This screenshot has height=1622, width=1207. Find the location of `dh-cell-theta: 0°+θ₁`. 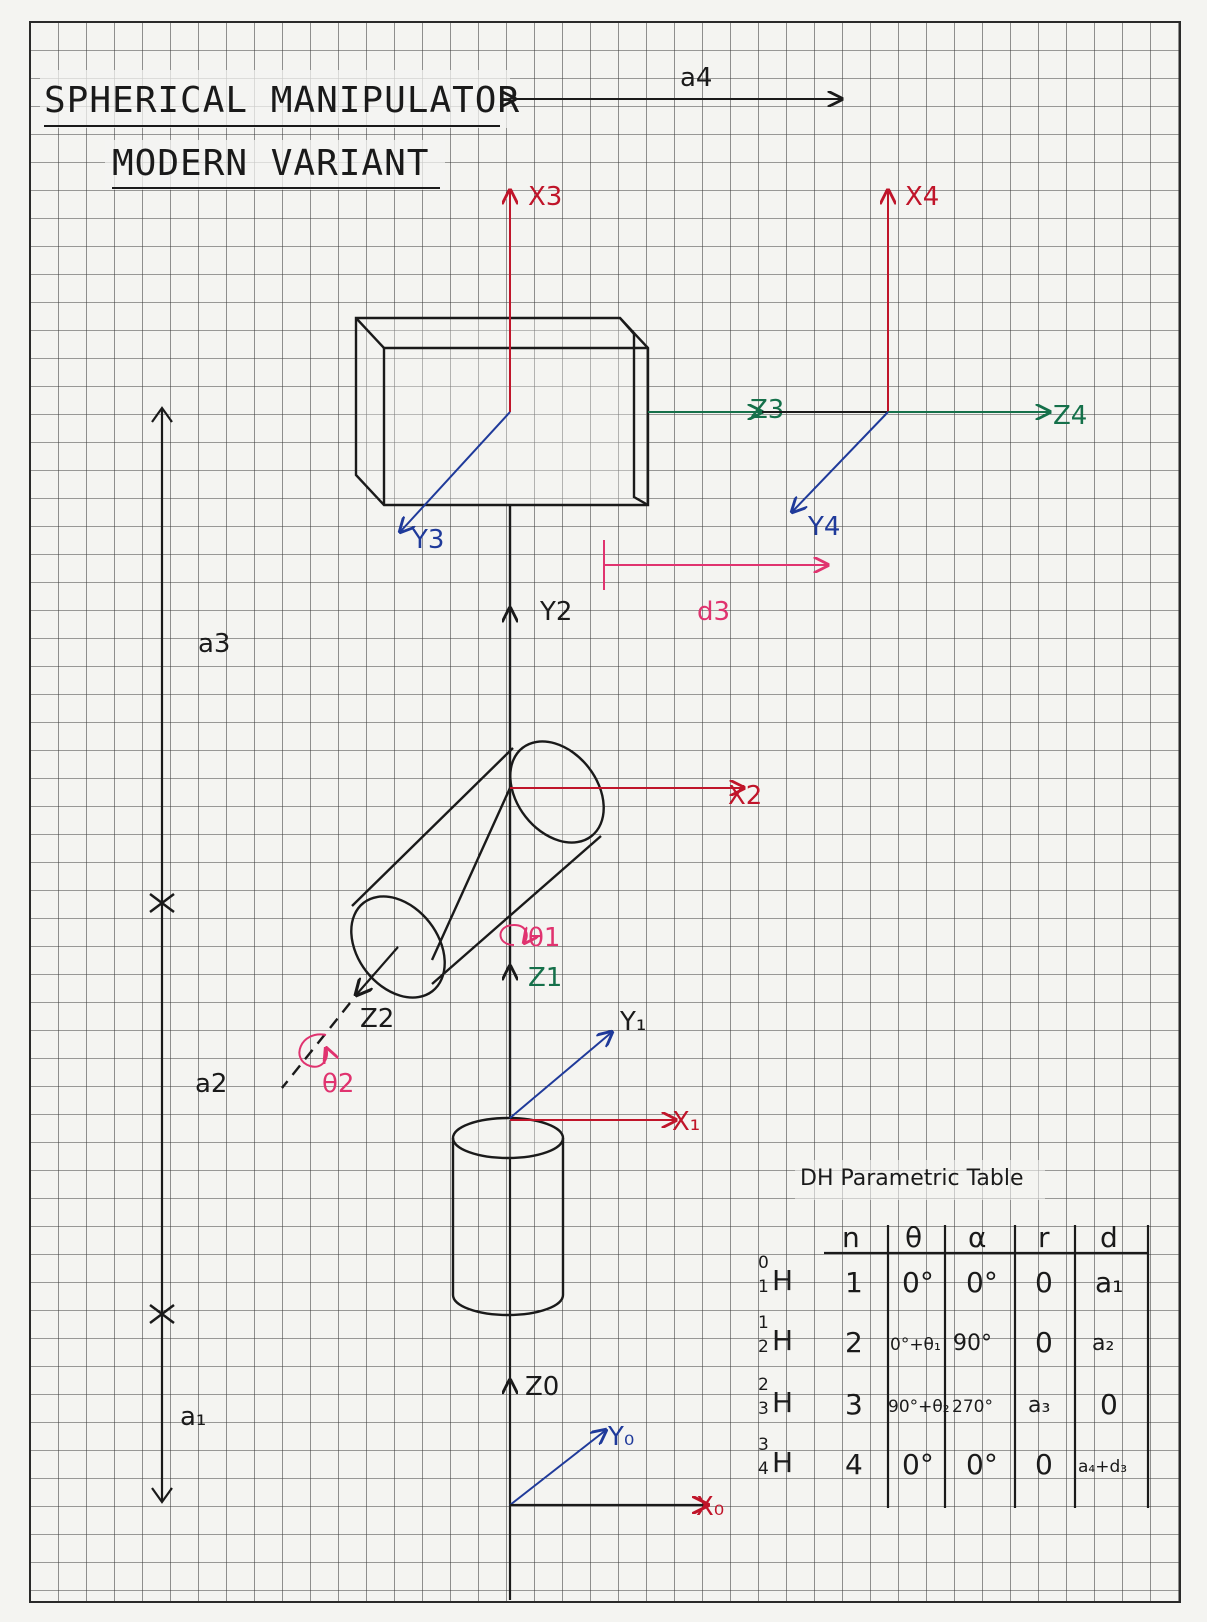

dh-cell-theta: 0°+θ₁ is located at coordinates (915, 1345).